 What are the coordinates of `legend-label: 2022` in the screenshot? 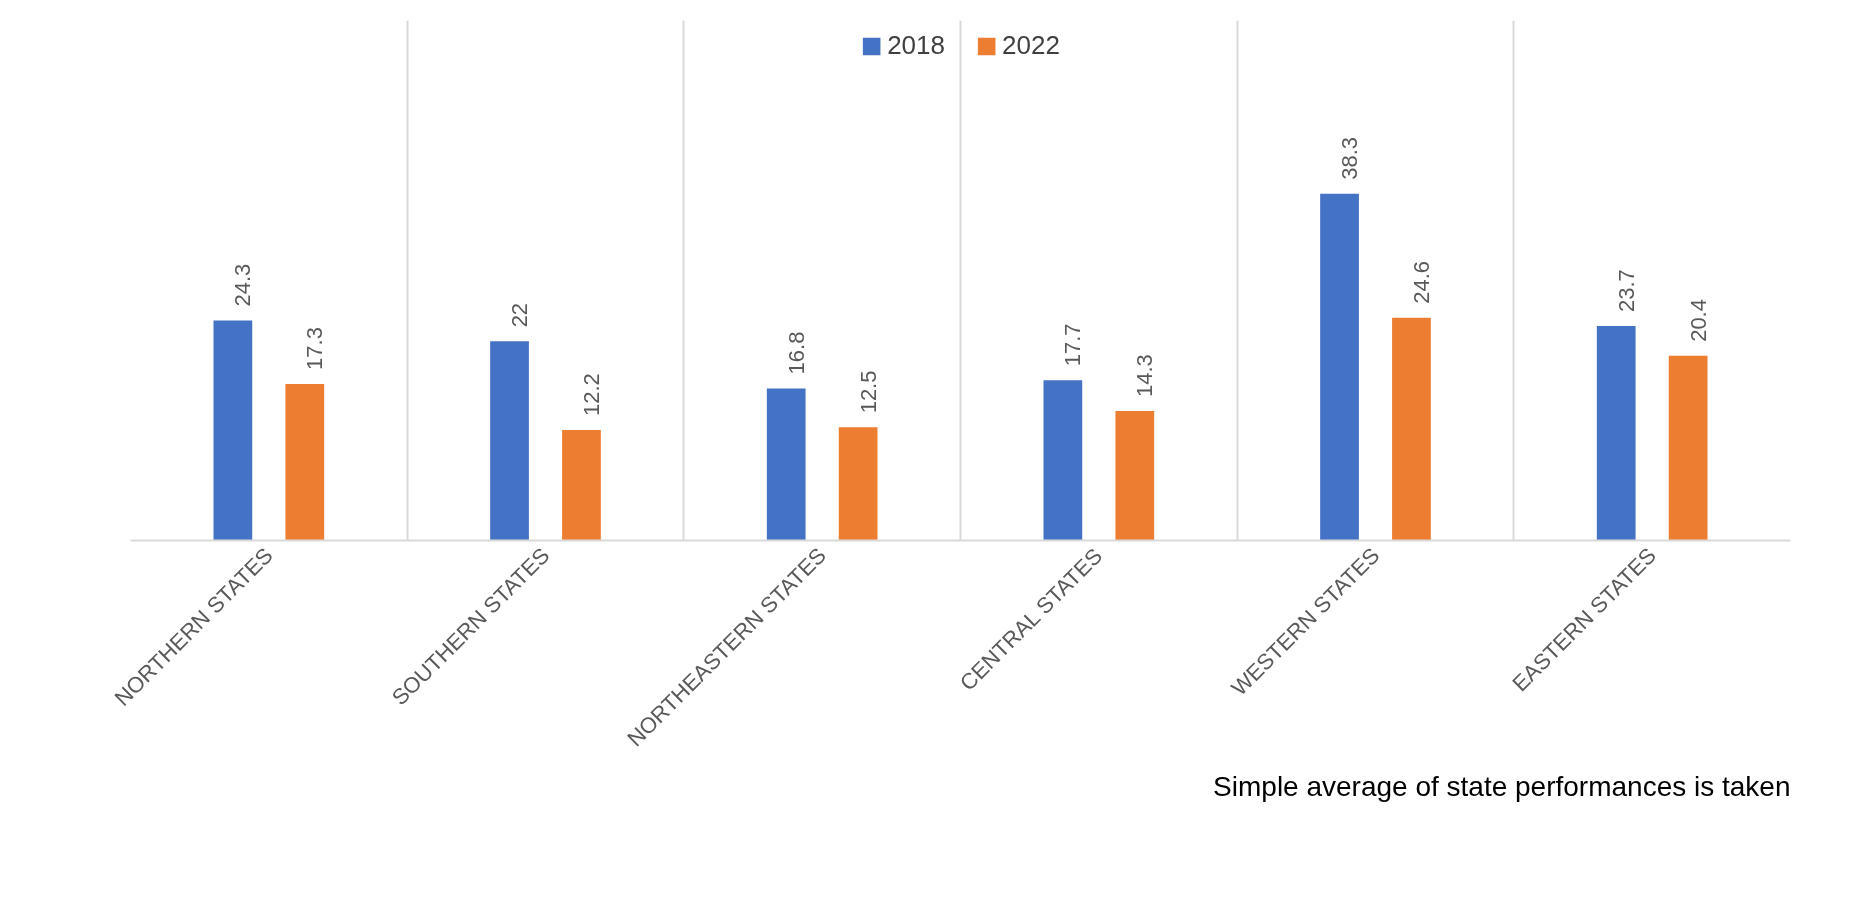 It's located at (1031, 45).